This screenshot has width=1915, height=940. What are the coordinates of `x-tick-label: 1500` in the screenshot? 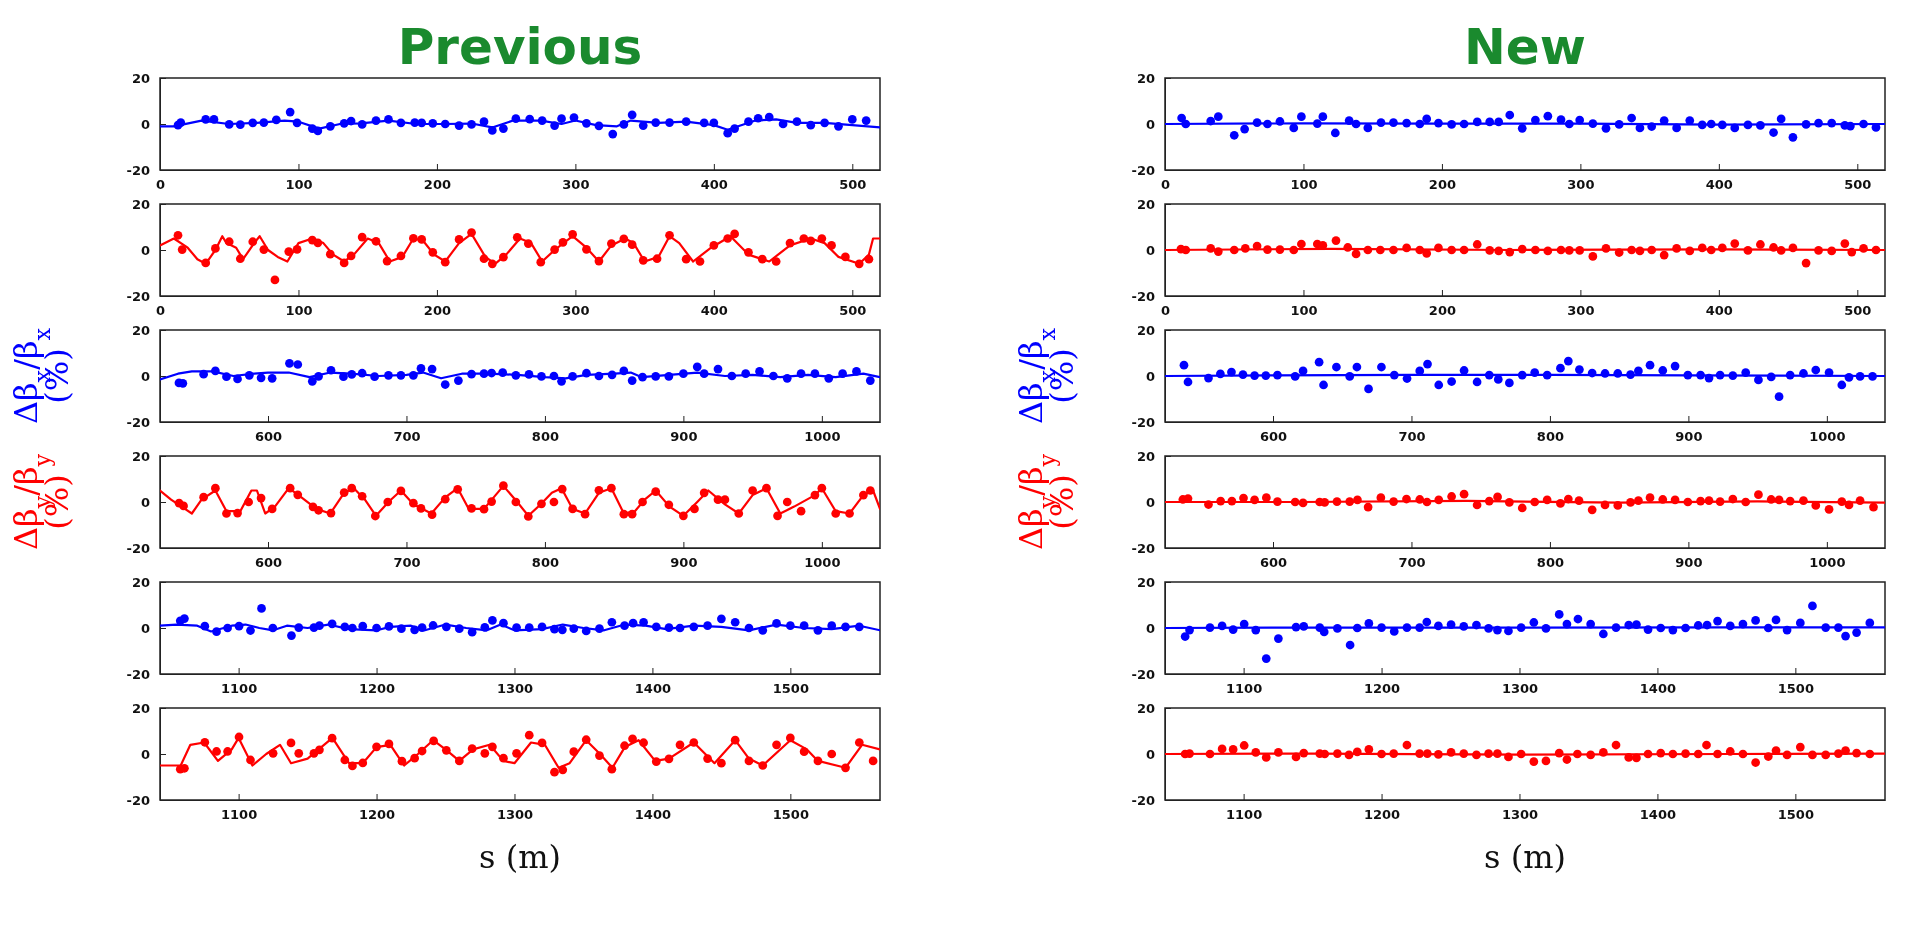 It's located at (790, 689).